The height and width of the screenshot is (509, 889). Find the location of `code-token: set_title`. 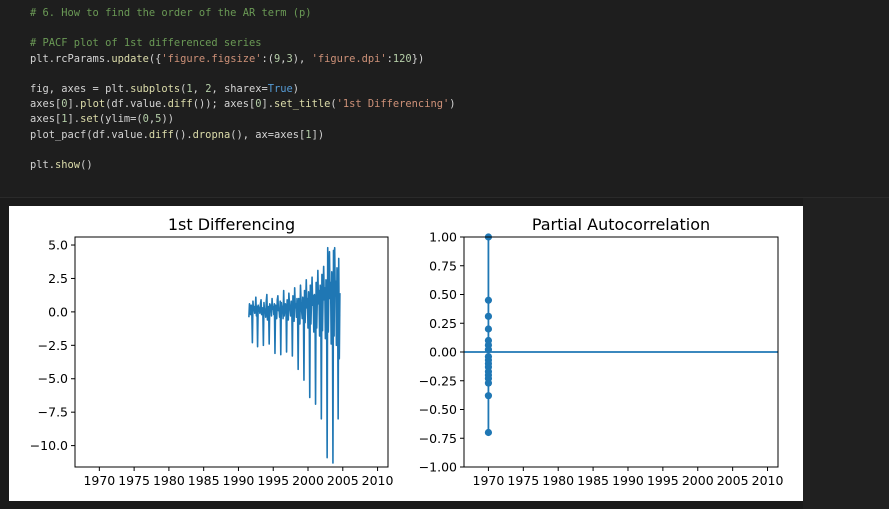

code-token: set_title is located at coordinates (302, 104).